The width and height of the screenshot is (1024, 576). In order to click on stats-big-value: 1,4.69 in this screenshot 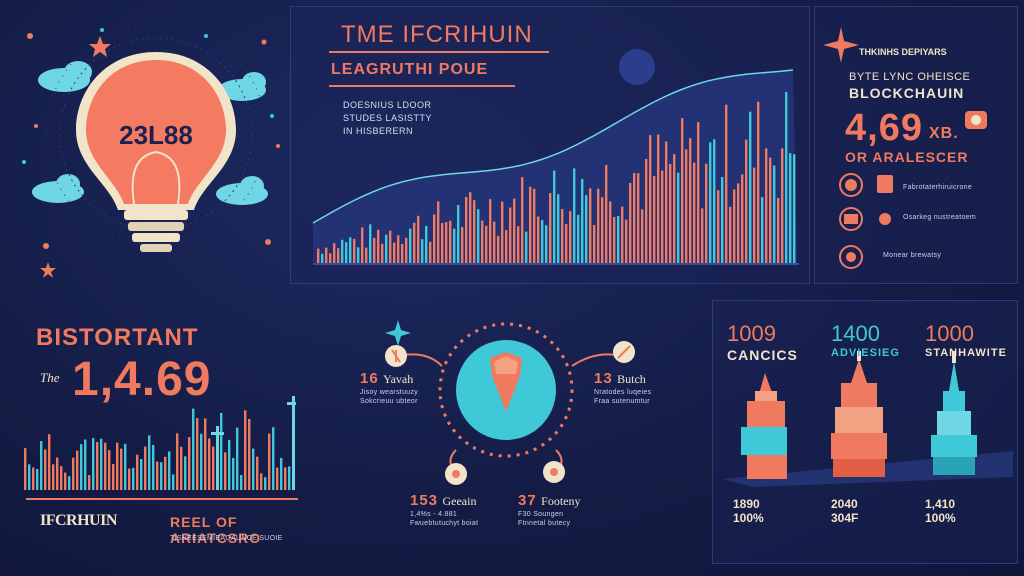, I will do `click(142, 379)`.